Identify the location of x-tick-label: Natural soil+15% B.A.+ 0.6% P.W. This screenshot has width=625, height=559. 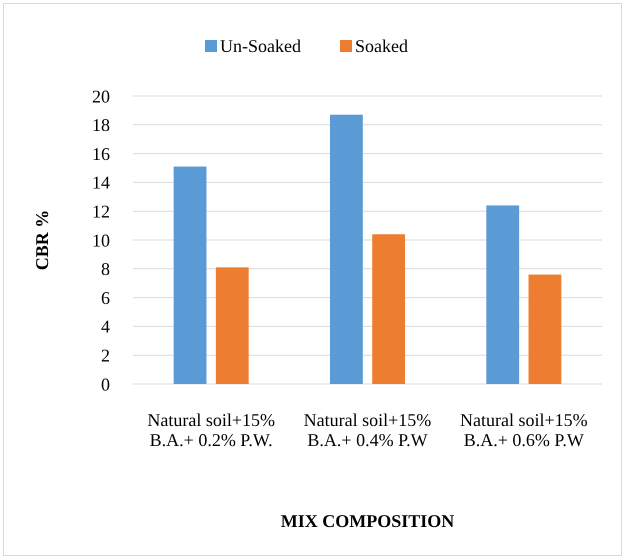
(524, 430).